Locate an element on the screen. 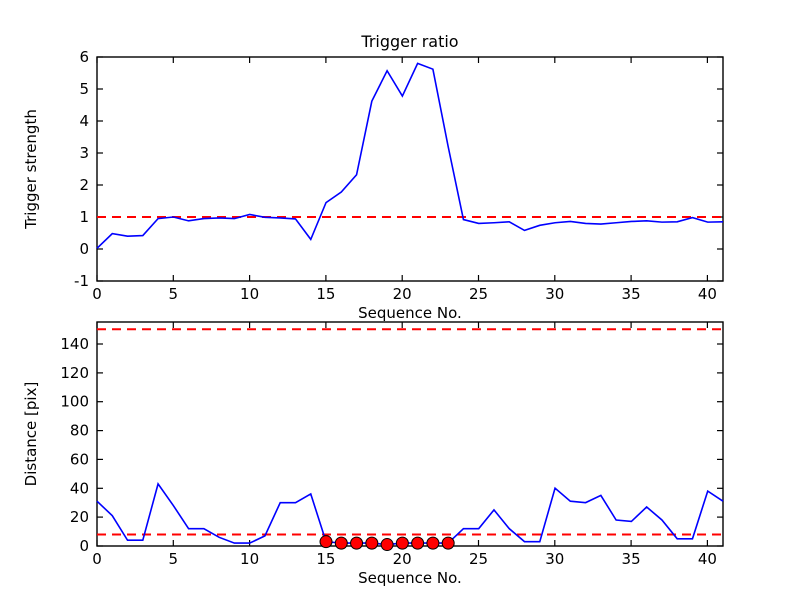 This screenshot has height=600, width=800. y-axis-tick-labels-bottom-chart: 0 20 40 60 80 100 120 140 is located at coordinates (74, 445).